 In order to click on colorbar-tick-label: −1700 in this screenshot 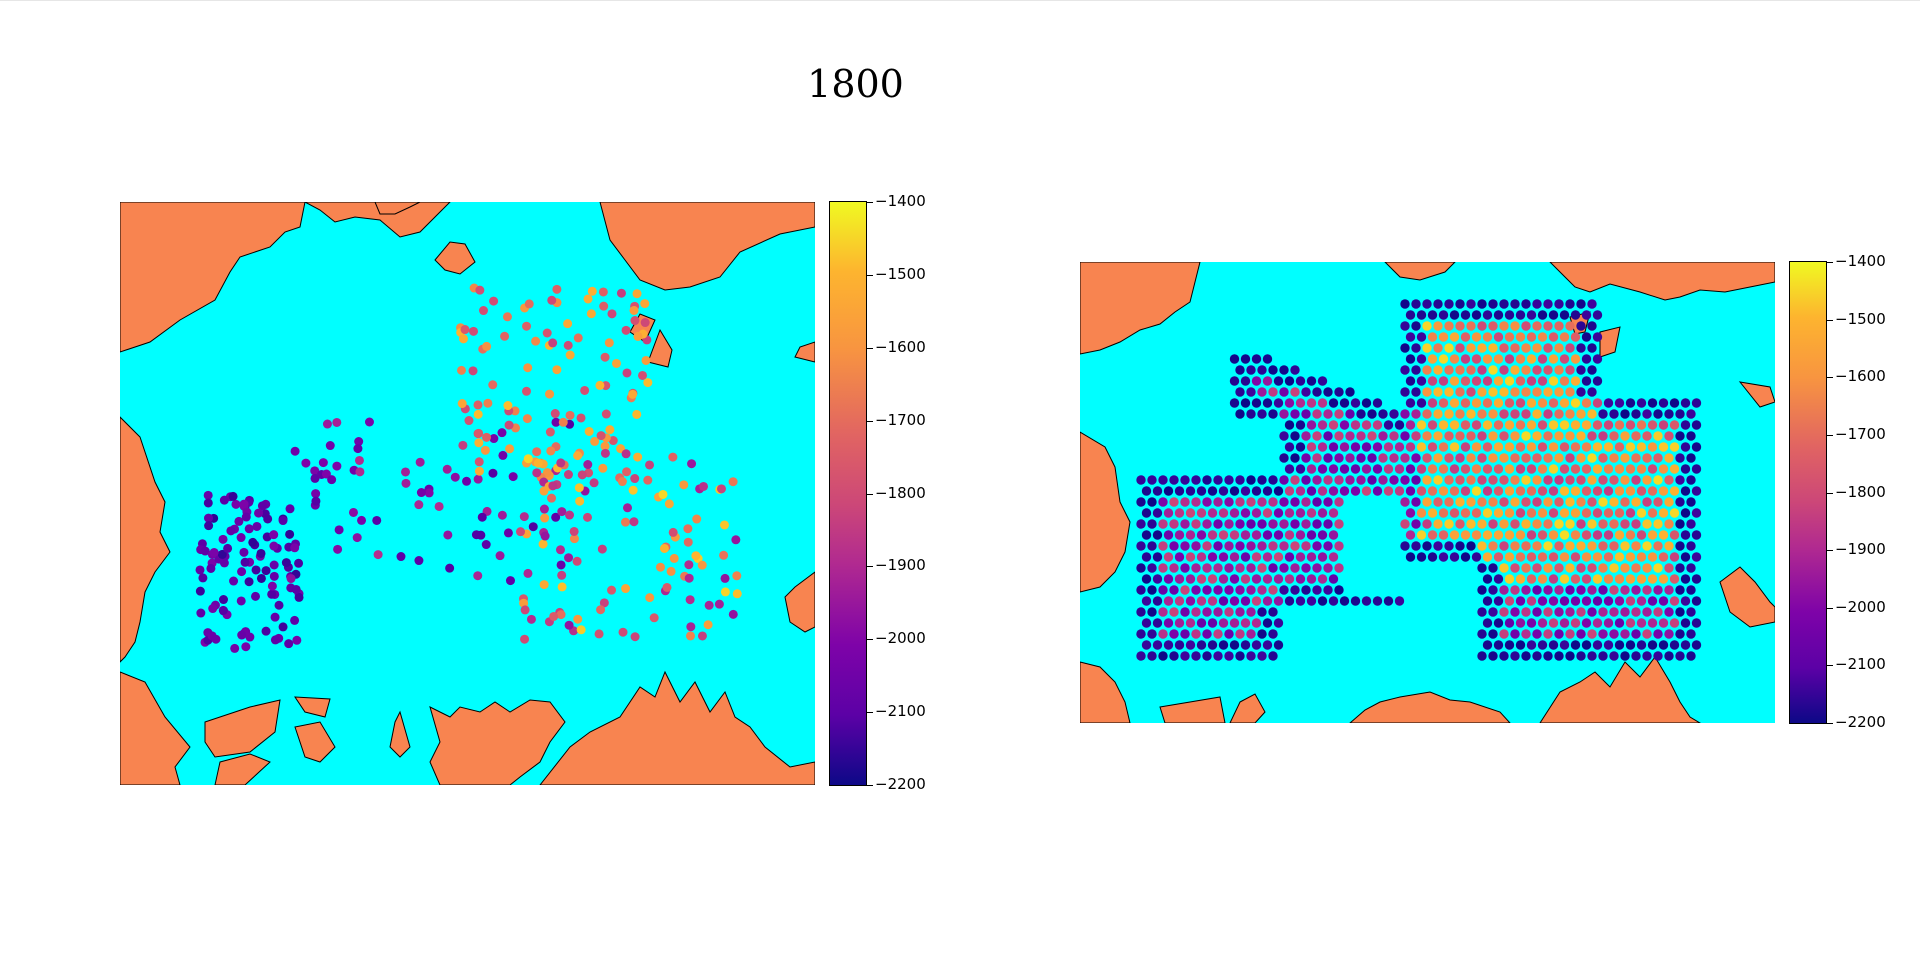, I will do `click(900, 419)`.